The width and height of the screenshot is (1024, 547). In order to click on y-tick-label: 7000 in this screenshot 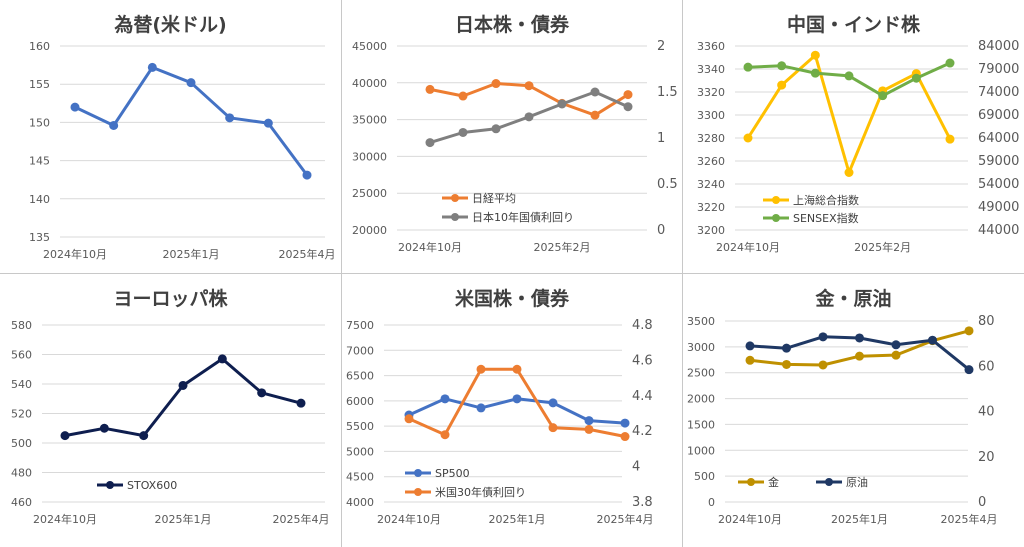, I will do `click(360, 350)`.